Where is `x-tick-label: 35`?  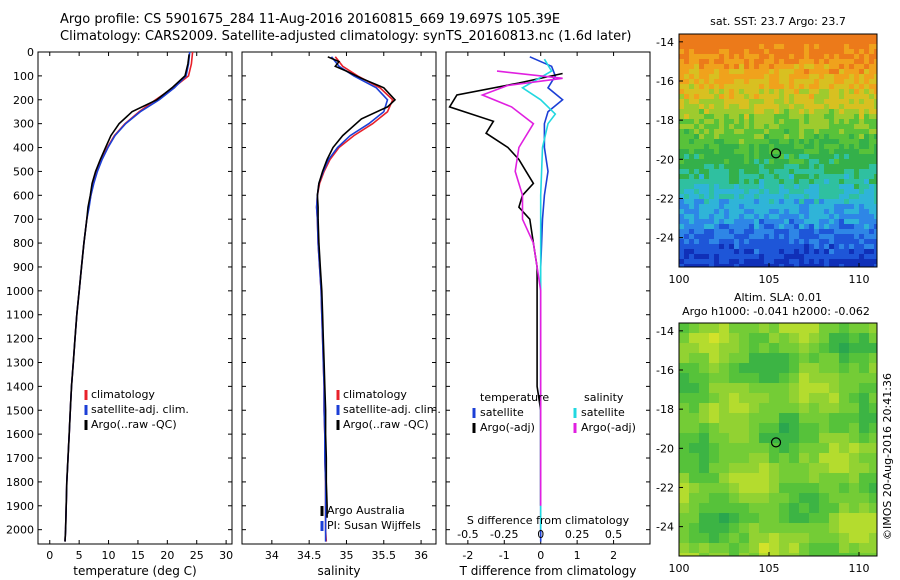
x-tick-label: 35 is located at coordinates (346, 555).